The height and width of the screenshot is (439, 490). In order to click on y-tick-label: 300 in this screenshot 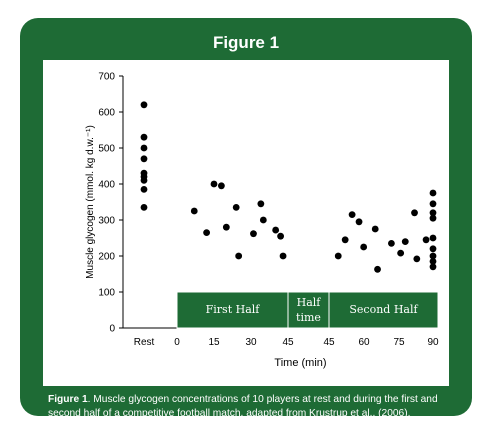, I will do `click(106, 221)`.